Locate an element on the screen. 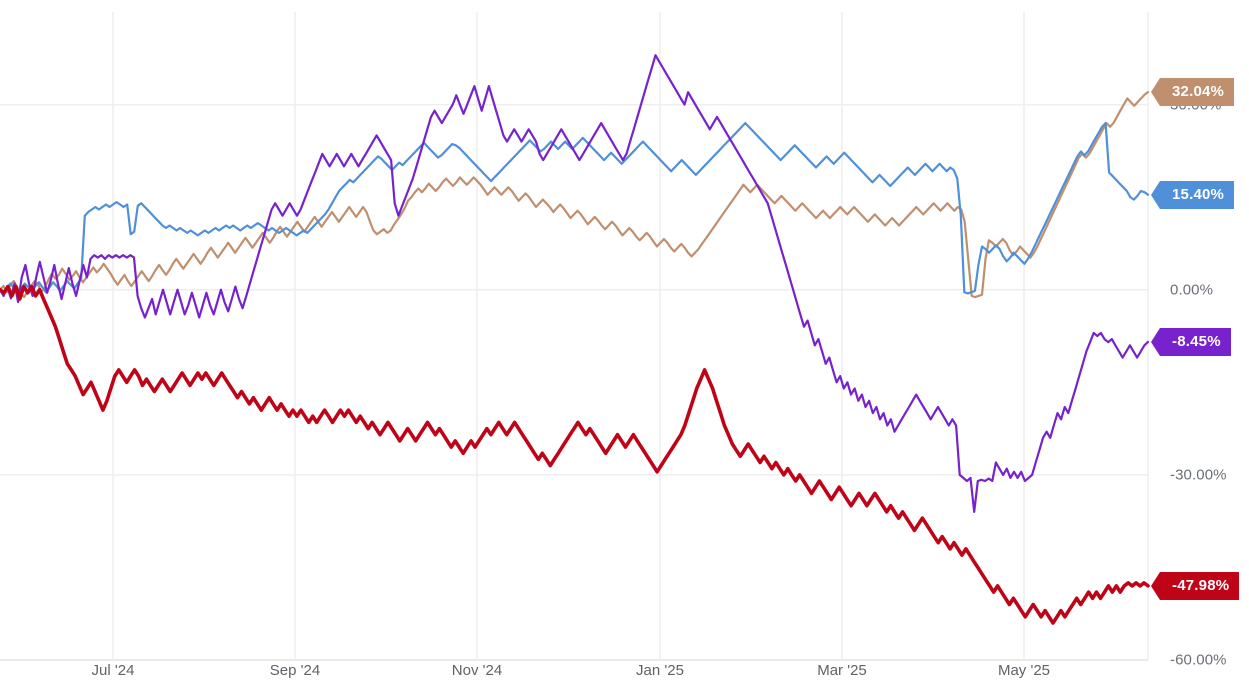 The width and height of the screenshot is (1249, 690). end-value-text: 32.04% is located at coordinates (1198, 92).